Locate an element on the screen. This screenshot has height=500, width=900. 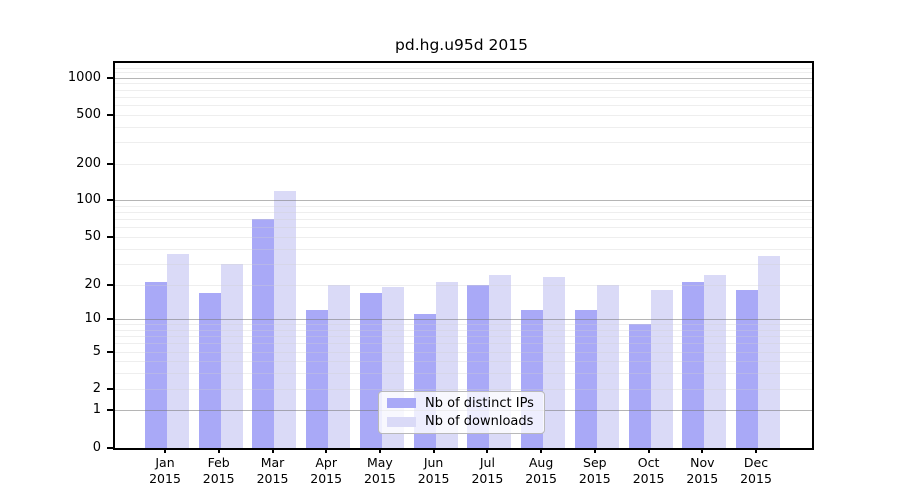
legend-swatch-downloads is located at coordinates (401, 421).